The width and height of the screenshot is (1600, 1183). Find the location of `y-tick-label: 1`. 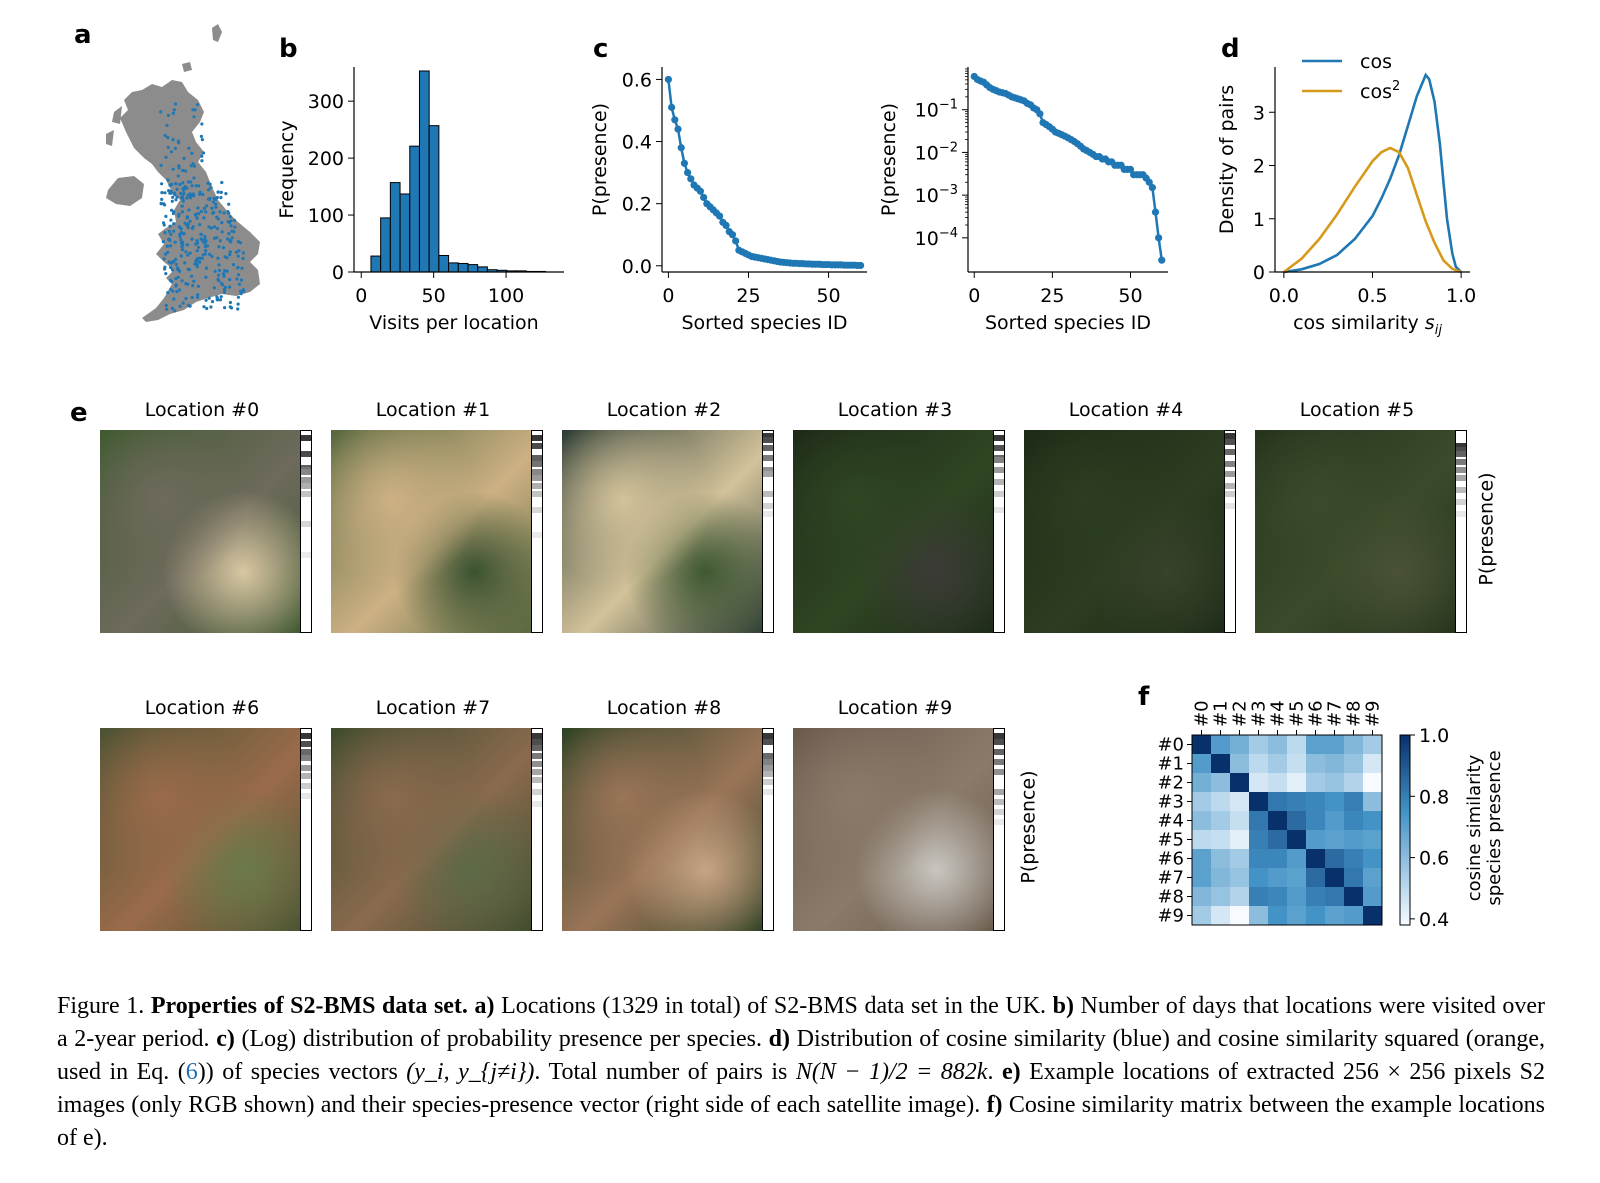

y-tick-label: 1 is located at coordinates (1259, 220).